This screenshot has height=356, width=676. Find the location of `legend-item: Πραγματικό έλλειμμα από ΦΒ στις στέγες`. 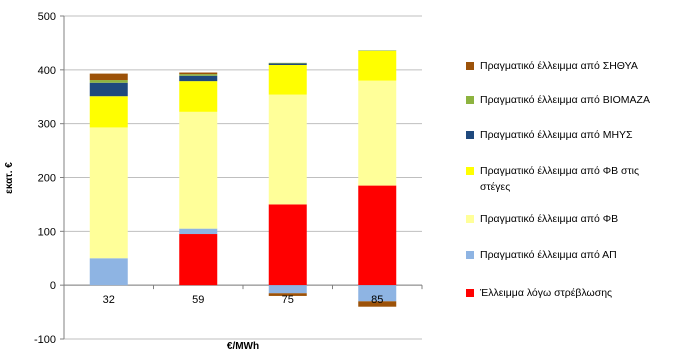

legend-item: Πραγματικό έλλειμμα από ΦΒ στις στέγες is located at coordinates (569, 179).